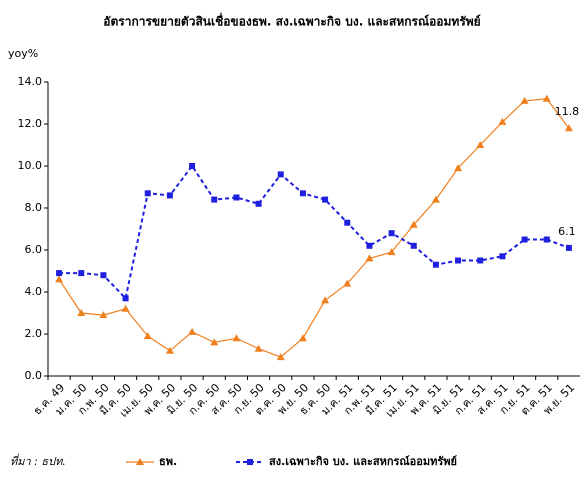  What do you see at coordinates (34, 375) in the screenshot?
I see `y-tick-label: 0.0` at bounding box center [34, 375].